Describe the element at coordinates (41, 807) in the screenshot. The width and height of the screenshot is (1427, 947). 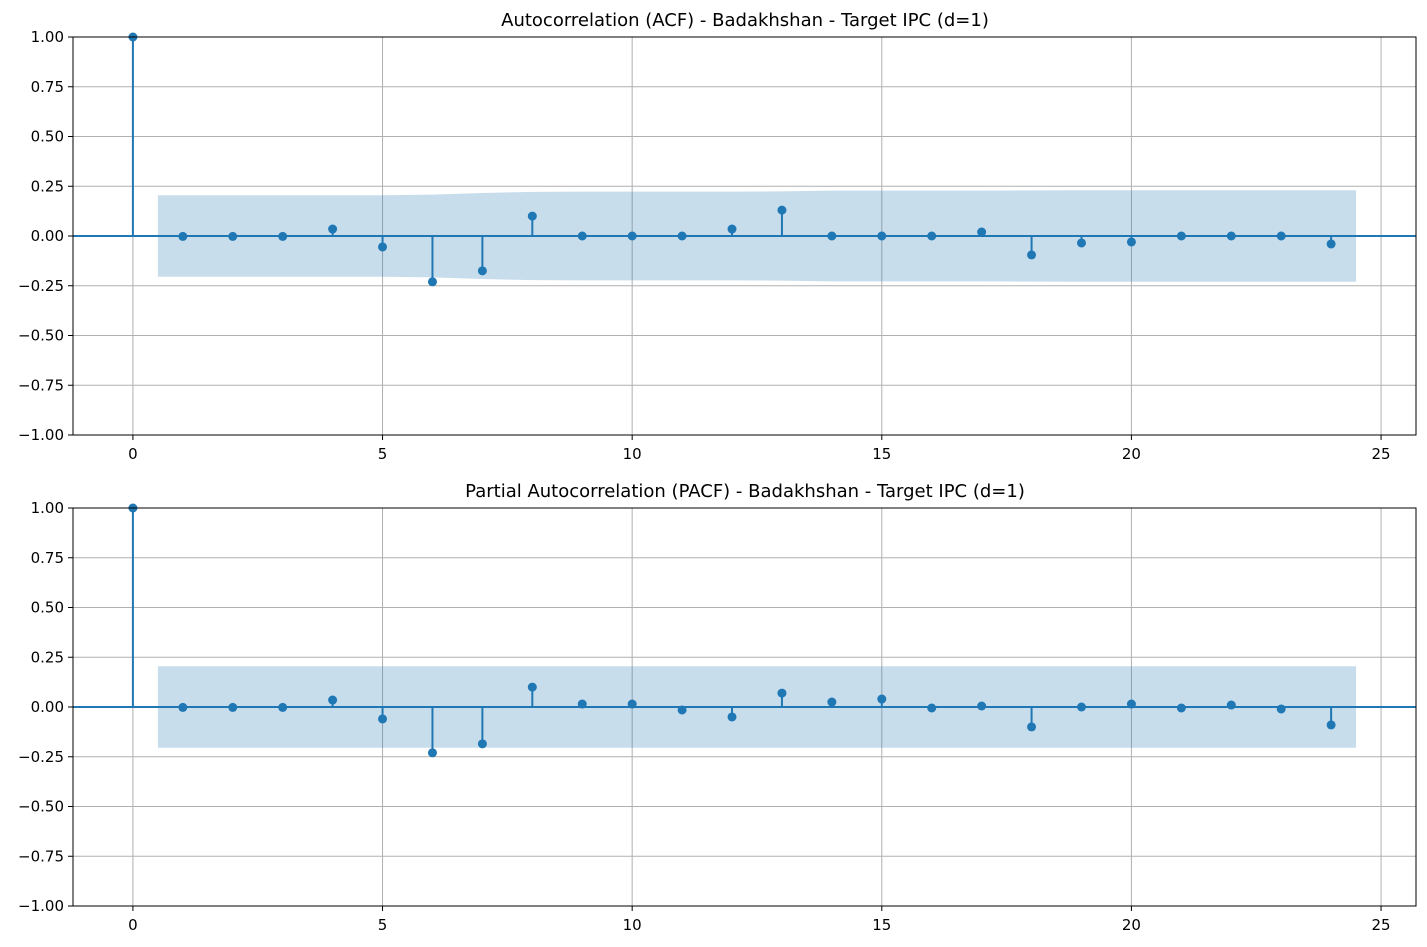
I see `pacf-y-tick-label: −0.50` at that location.